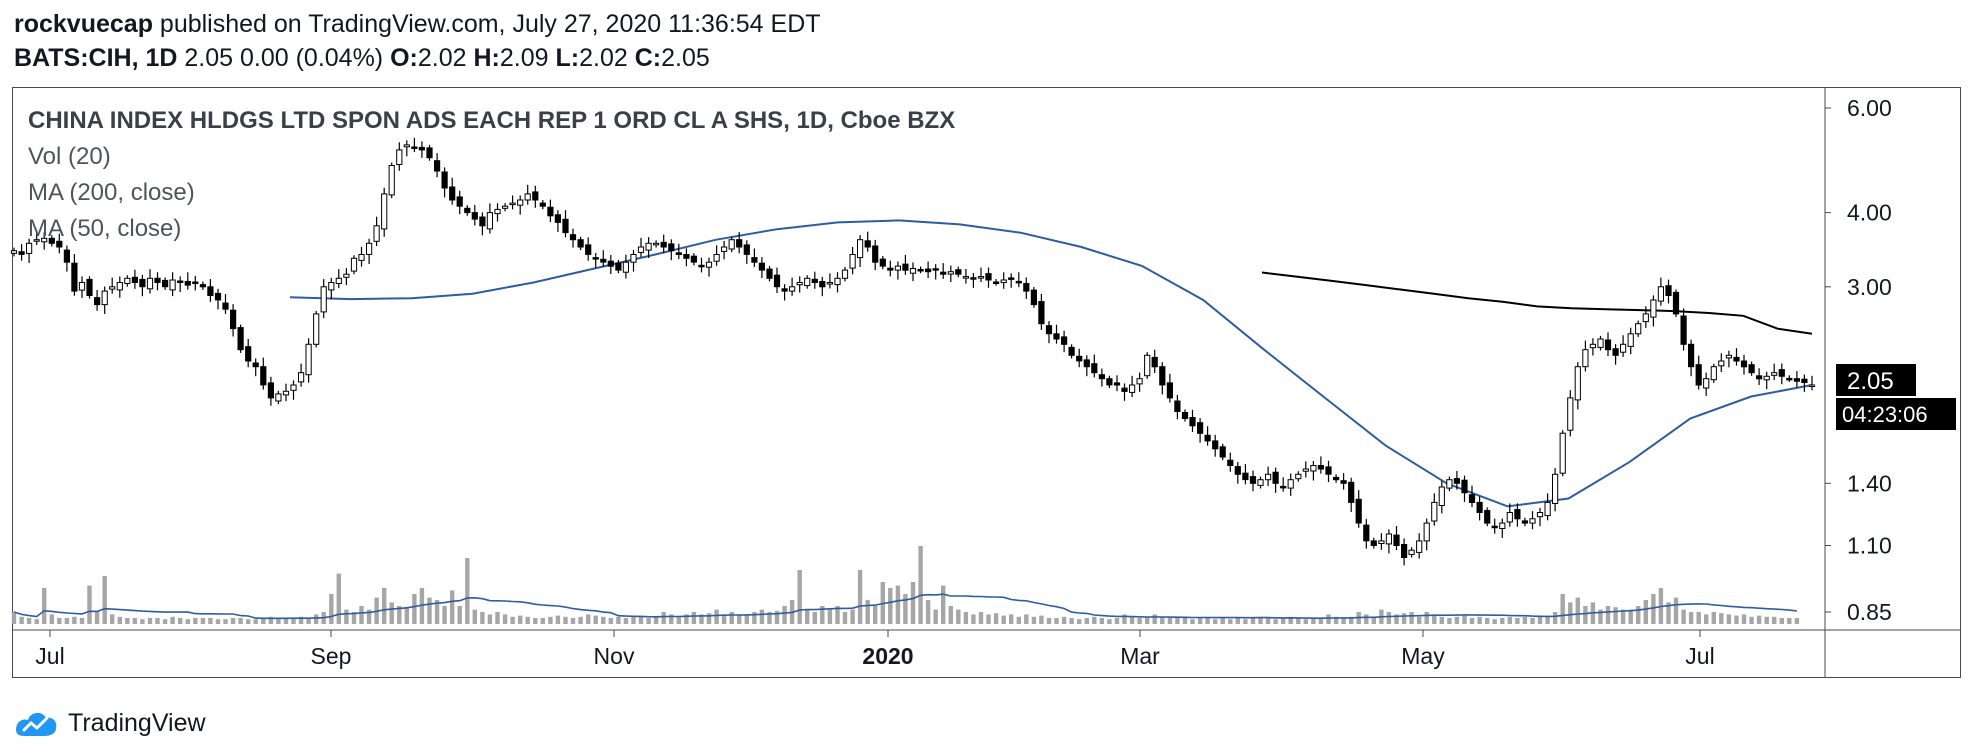  What do you see at coordinates (1869, 213) in the screenshot?
I see `price-tick-label: 4.00` at bounding box center [1869, 213].